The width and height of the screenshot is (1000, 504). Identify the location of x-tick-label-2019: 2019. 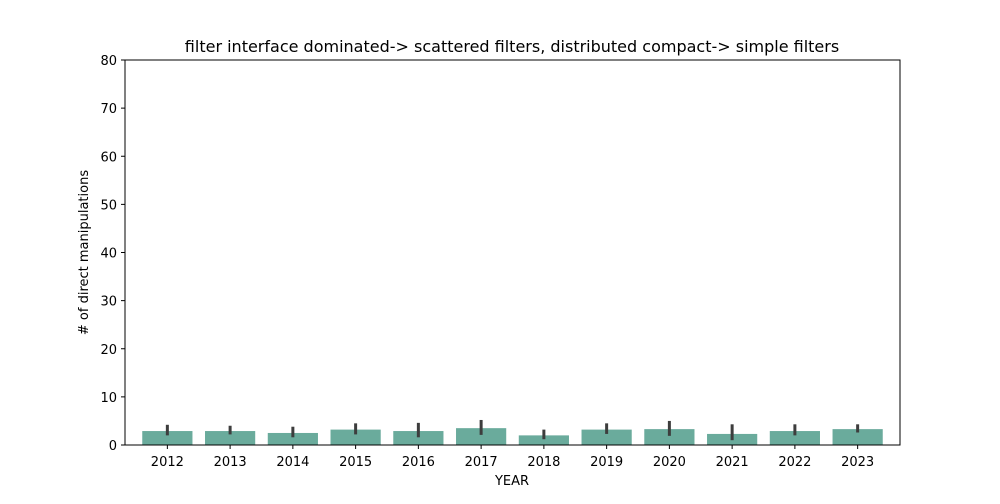
(606, 462).